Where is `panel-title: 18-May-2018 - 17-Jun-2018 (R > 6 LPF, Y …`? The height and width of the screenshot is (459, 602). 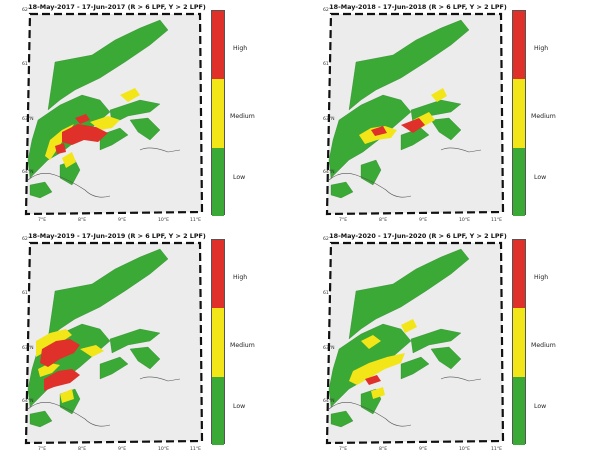
panel-title: 18-May-2018 - 17-Jun-2018 (R > 6 LPF, Y … is located at coordinates (418, 7).